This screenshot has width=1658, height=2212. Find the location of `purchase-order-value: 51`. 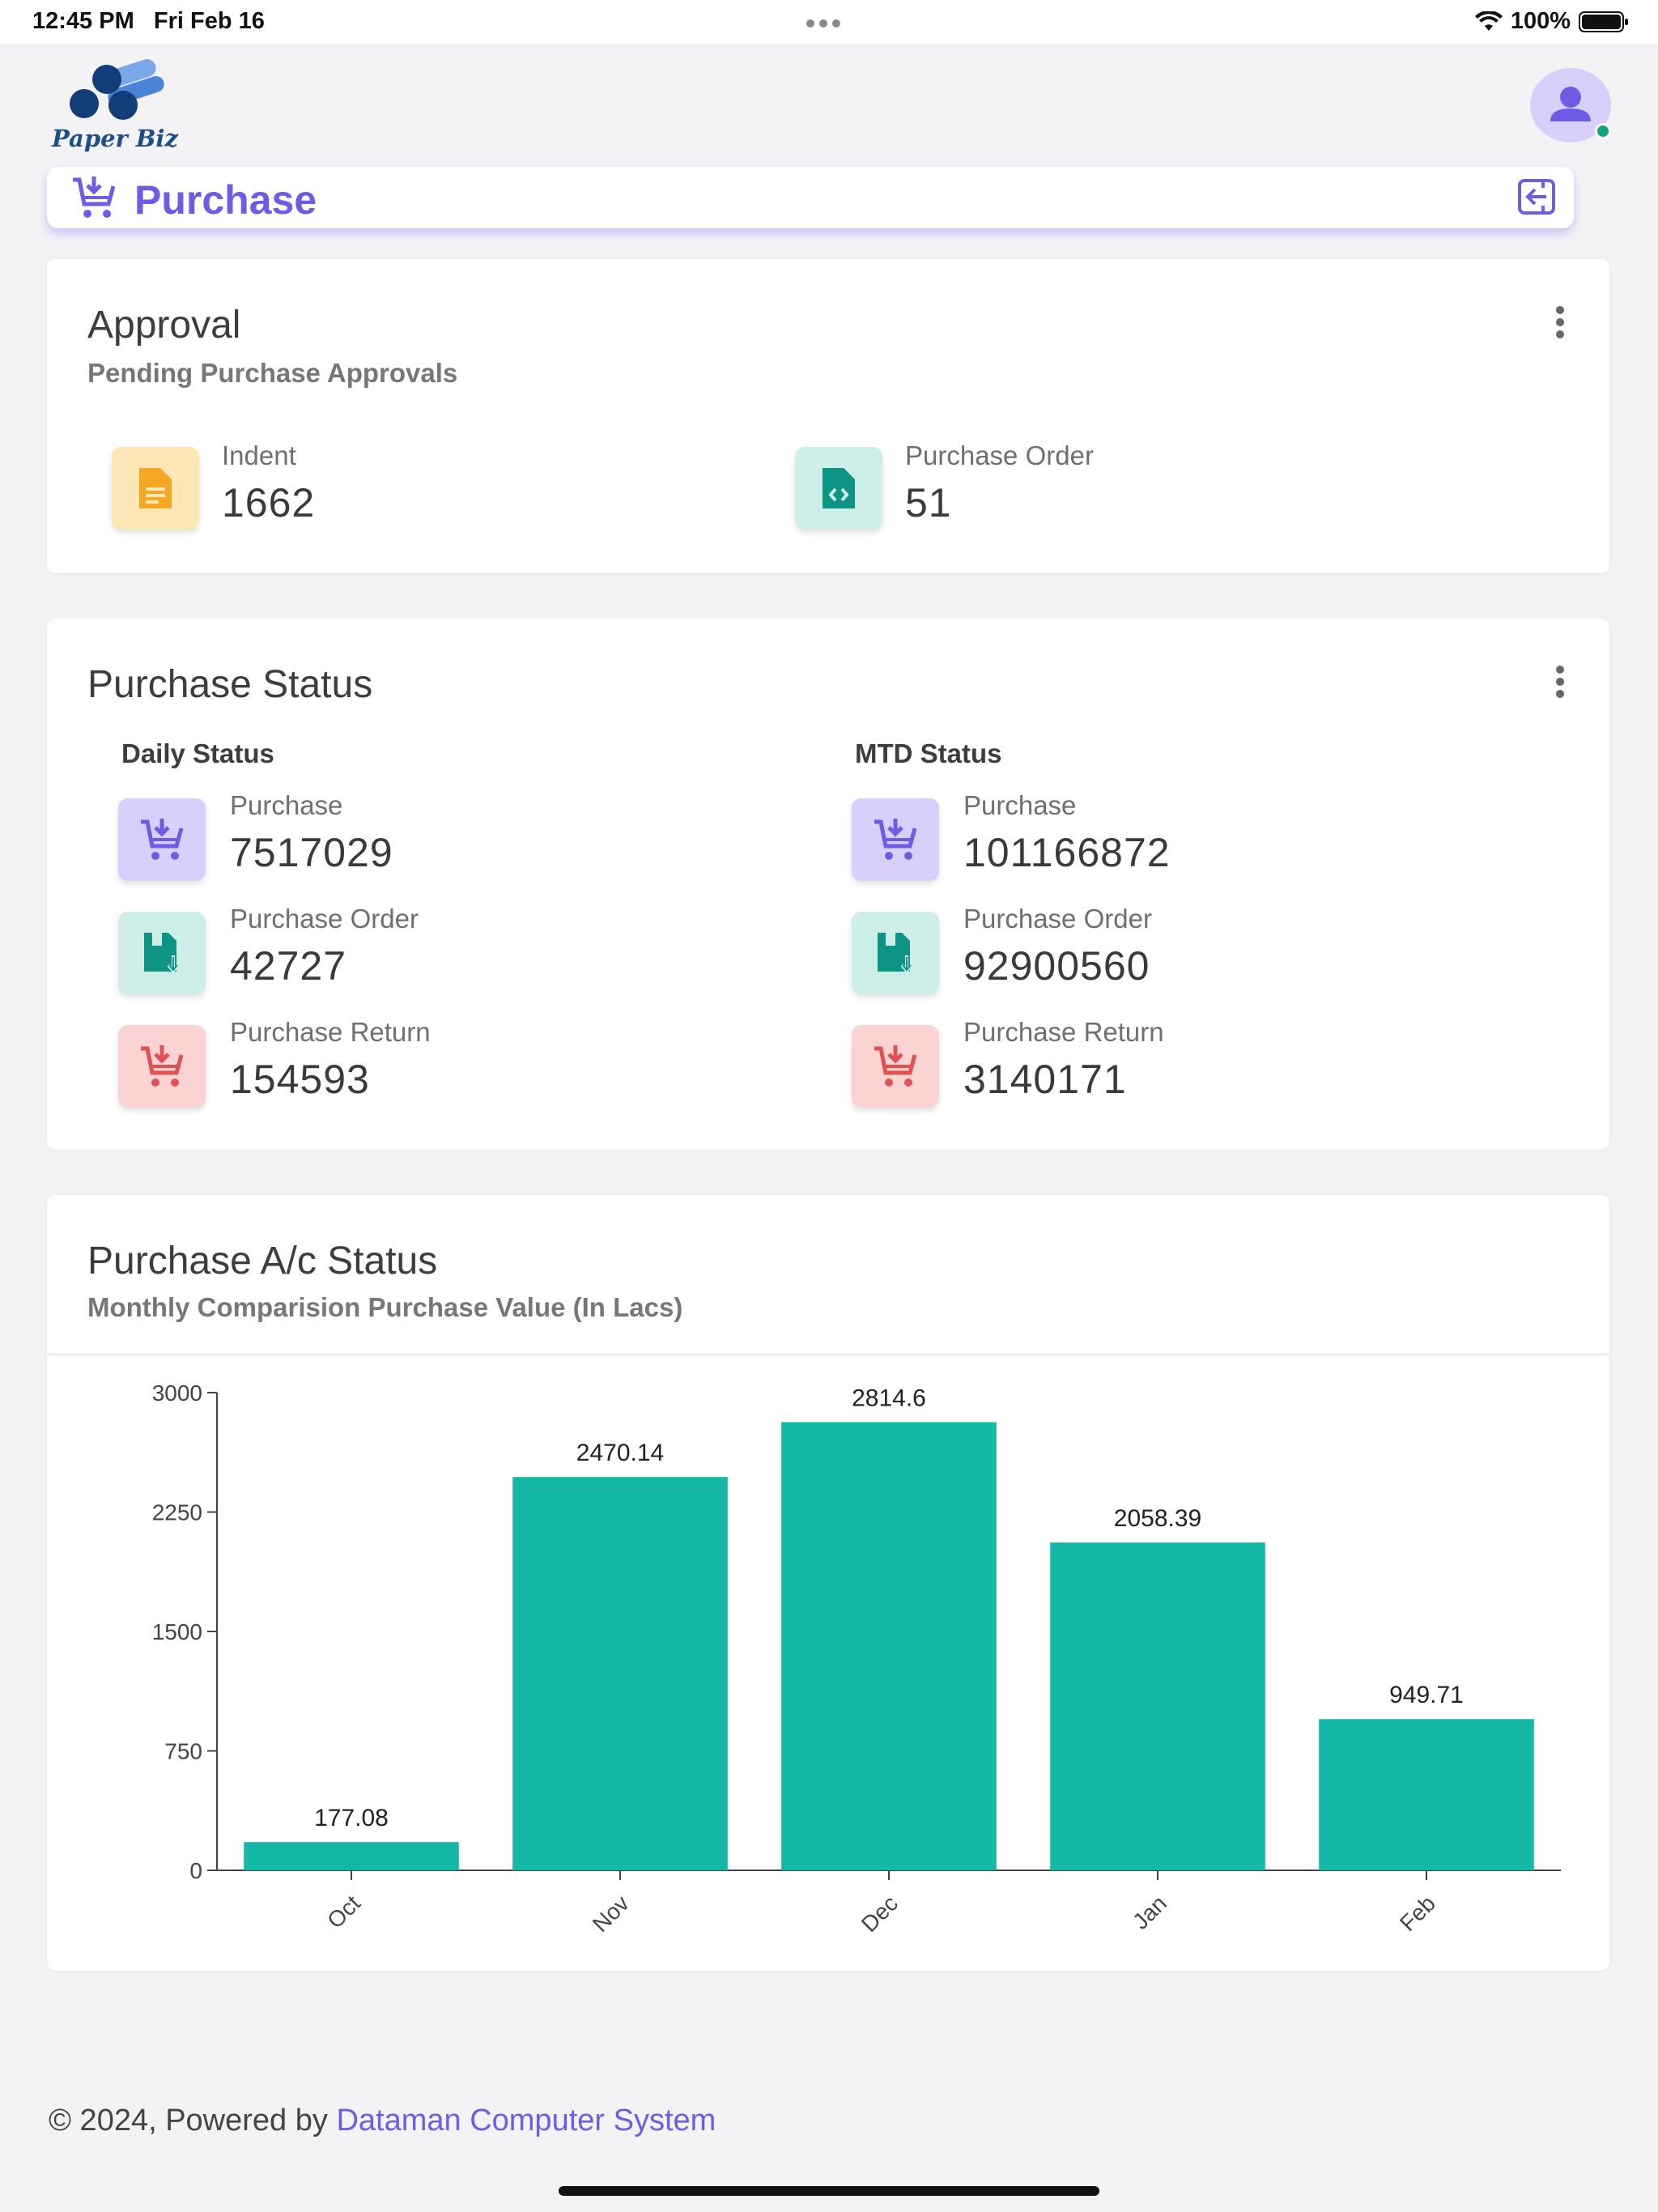

purchase-order-value: 51 is located at coordinates (928, 502).